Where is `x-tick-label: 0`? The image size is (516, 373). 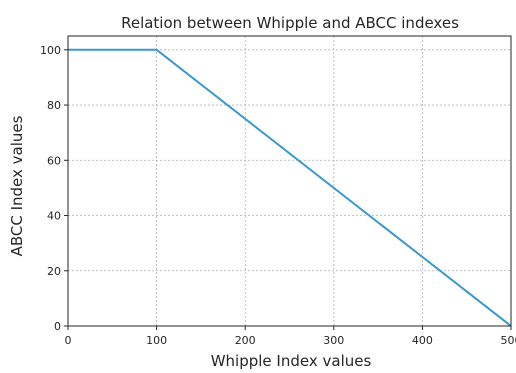
x-tick-label: 0 is located at coordinates (68, 340).